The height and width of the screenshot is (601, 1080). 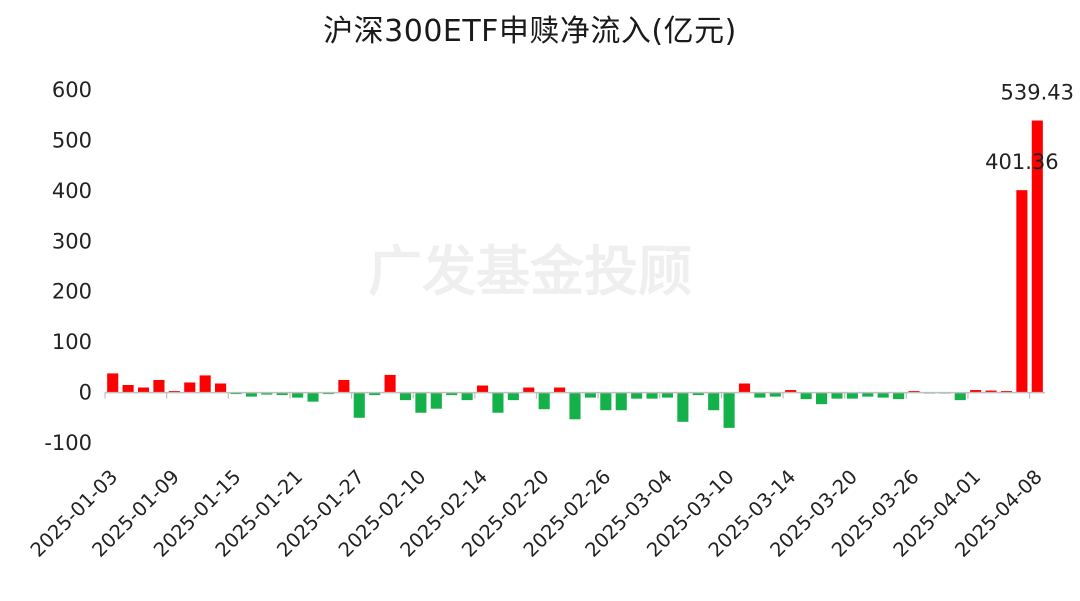 I want to click on y-tick-label: -100, so click(x=68, y=443).